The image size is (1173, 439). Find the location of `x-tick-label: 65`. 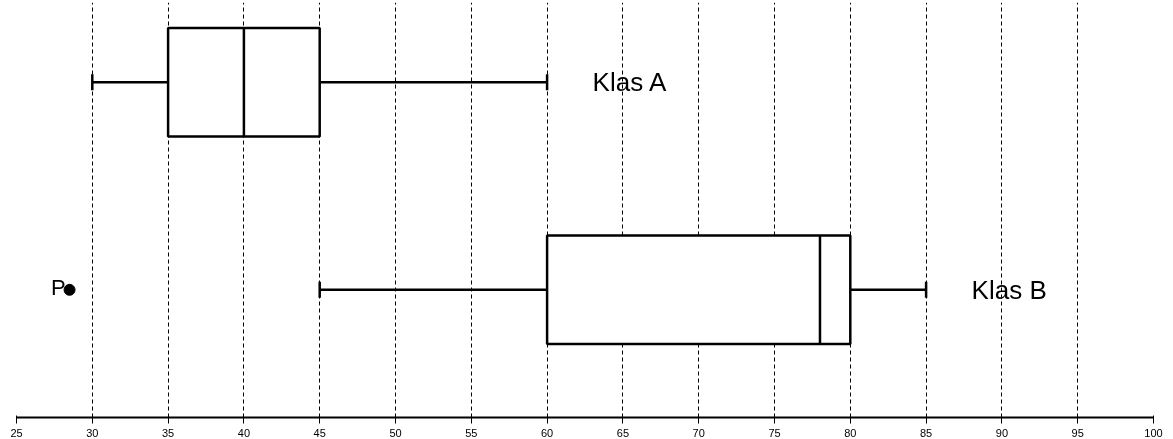

x-tick-label: 65 is located at coordinates (623, 432).